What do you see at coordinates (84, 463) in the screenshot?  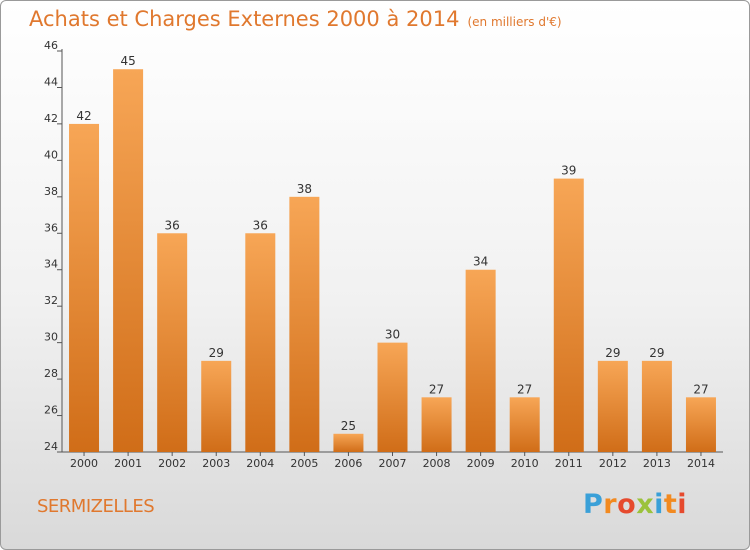 I see `x-tick-label-2000: 2000` at bounding box center [84, 463].